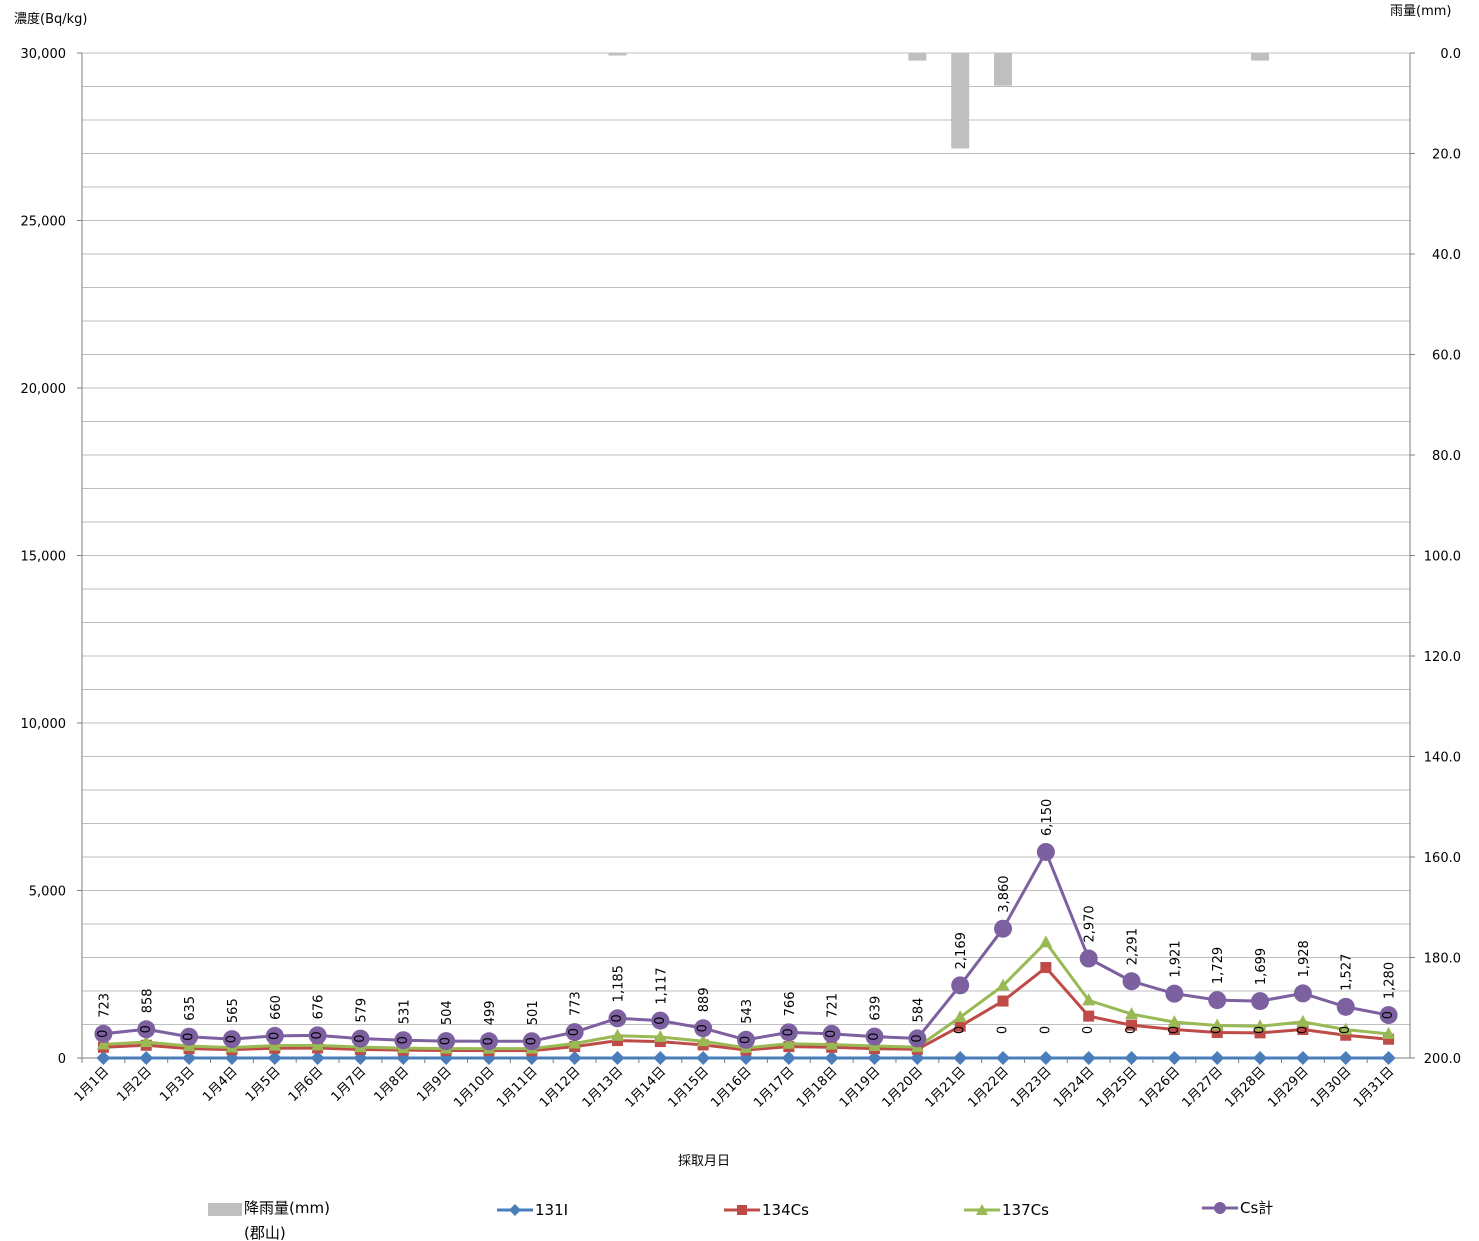  I want to click on data-label-cs-total: 1,921, so click(1175, 958).